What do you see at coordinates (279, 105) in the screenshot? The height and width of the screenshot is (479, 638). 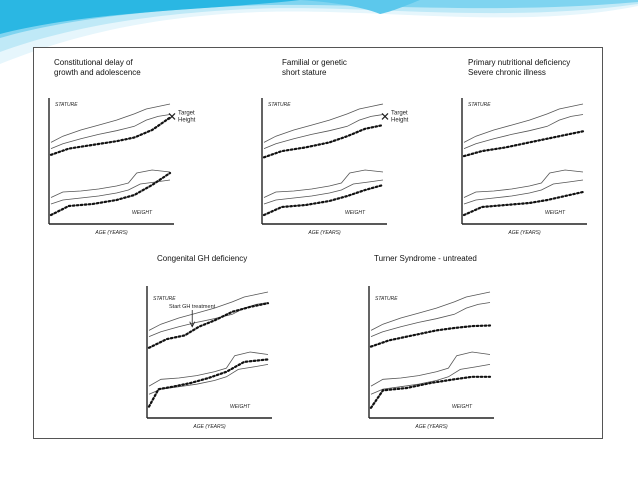 I see `stature-label-familial-short-stature: STATURE` at bounding box center [279, 105].